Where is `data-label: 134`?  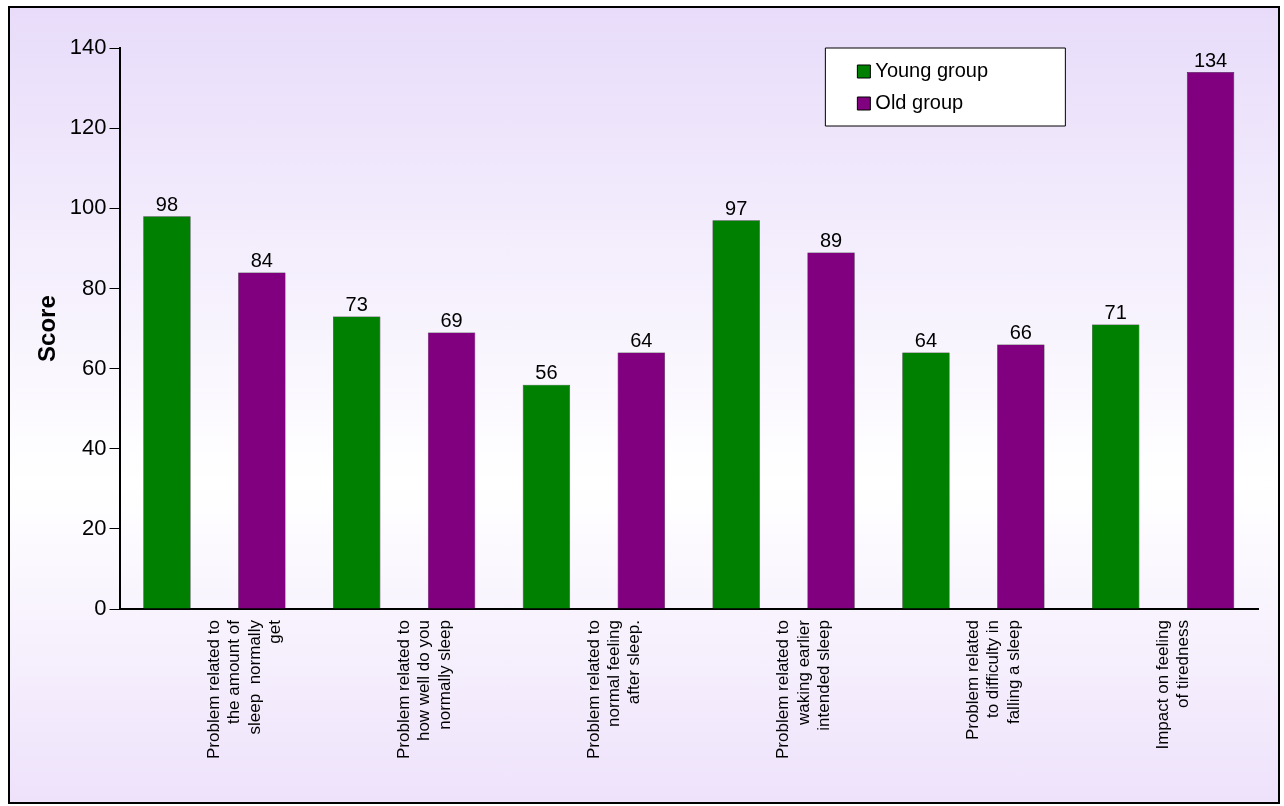 data-label: 134 is located at coordinates (1210, 59).